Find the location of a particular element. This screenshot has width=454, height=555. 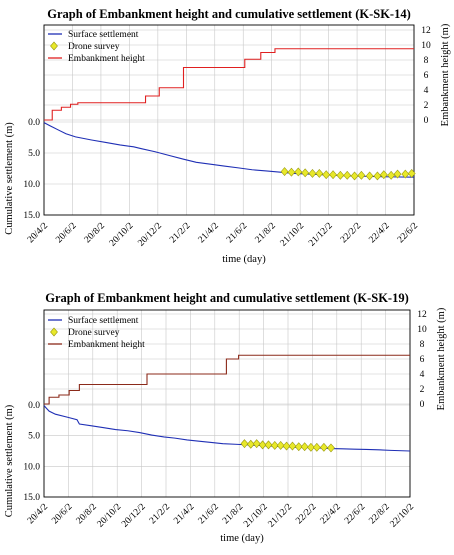

x-tick-label: 22/10/2 is located at coordinates (403, 516).